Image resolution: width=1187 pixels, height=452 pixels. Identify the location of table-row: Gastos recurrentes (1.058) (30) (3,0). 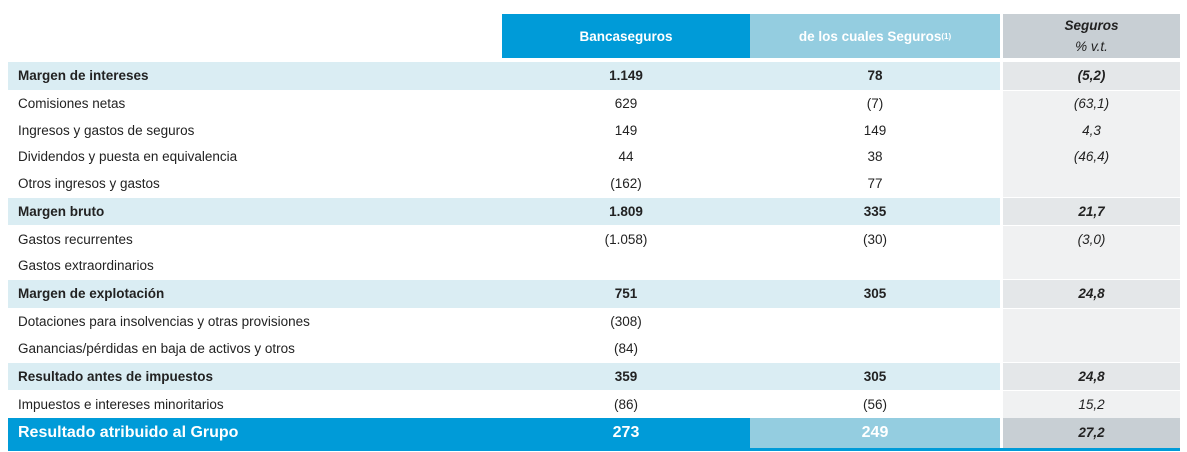
(594, 239).